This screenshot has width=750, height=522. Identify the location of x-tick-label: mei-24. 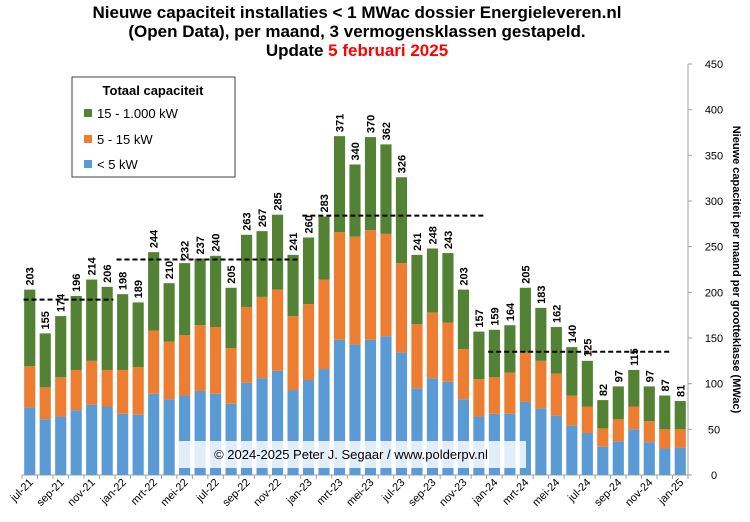
(546, 493).